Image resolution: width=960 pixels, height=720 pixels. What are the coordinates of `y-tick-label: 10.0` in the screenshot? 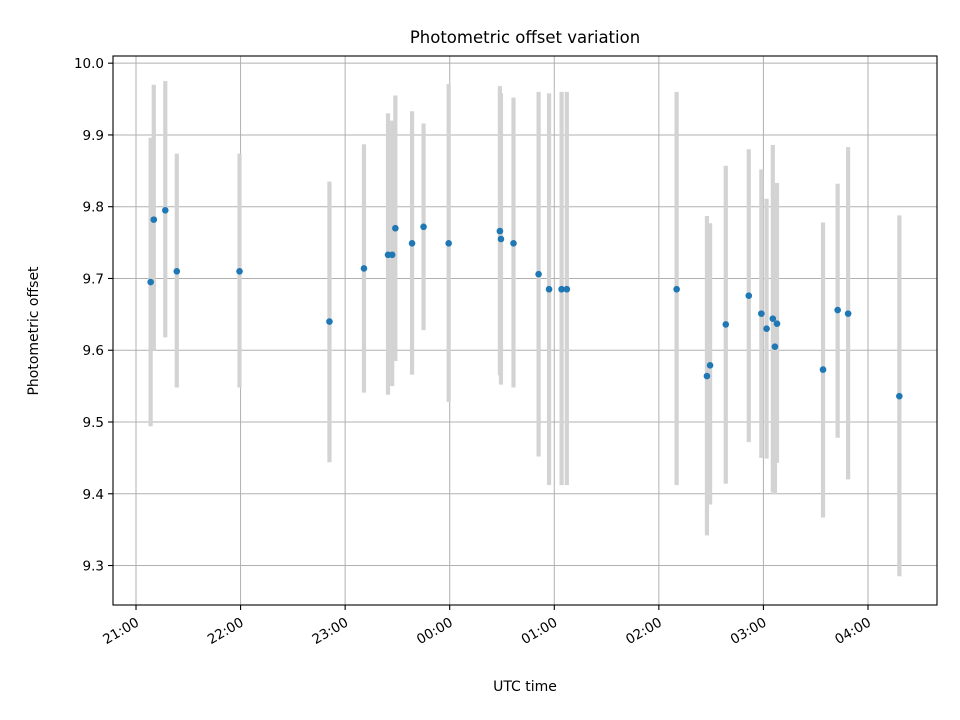 It's located at (89, 64).